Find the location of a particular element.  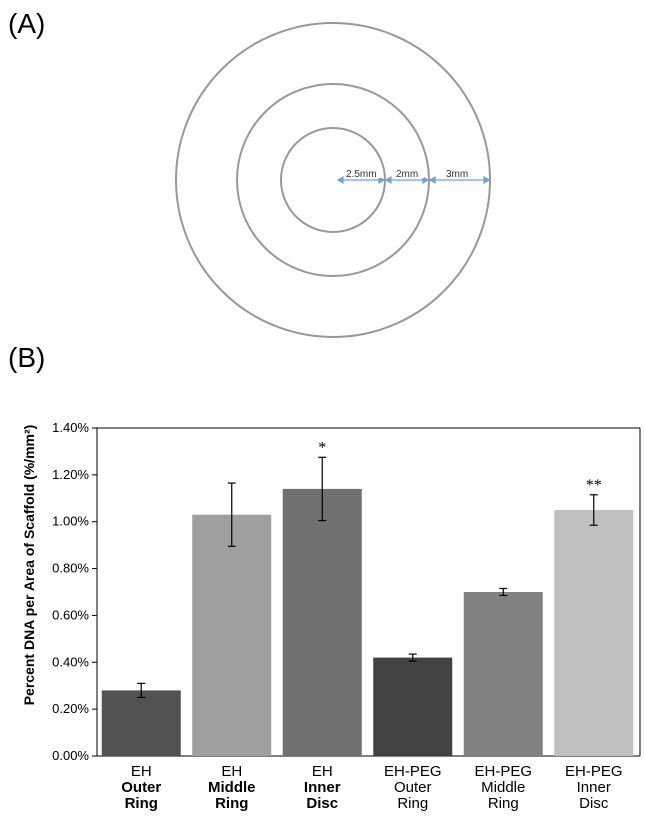

y-tick-label: 0.80% is located at coordinates (70, 568).